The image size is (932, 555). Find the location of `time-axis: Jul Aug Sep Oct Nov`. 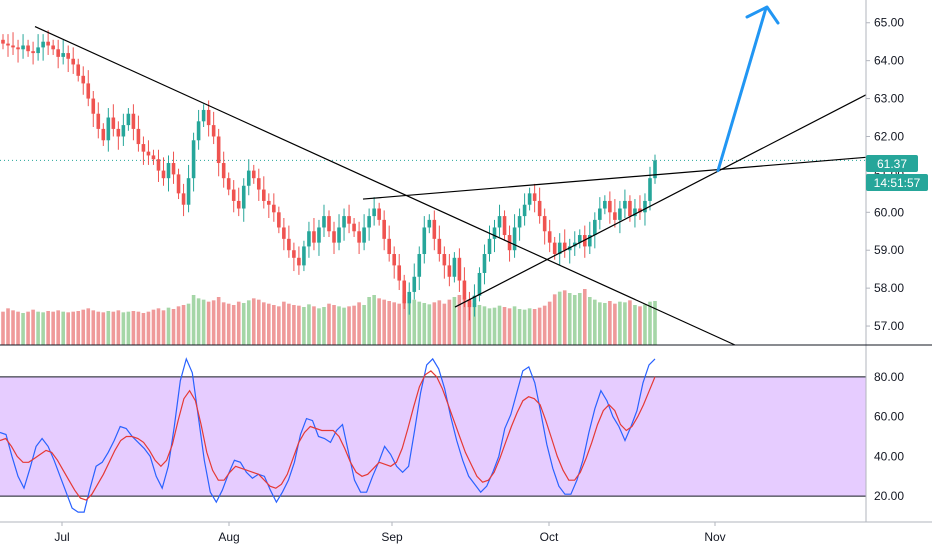

time-axis: Jul Aug Sep Oct Nov is located at coordinates (390, 533).